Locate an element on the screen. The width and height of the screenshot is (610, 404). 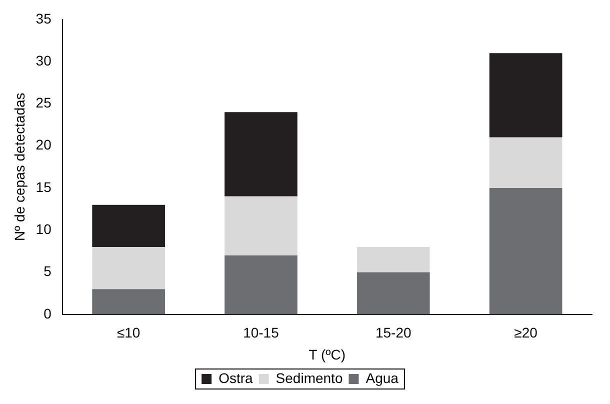
y-axis-title: Nº de cepas detectadas is located at coordinates (19, 167).